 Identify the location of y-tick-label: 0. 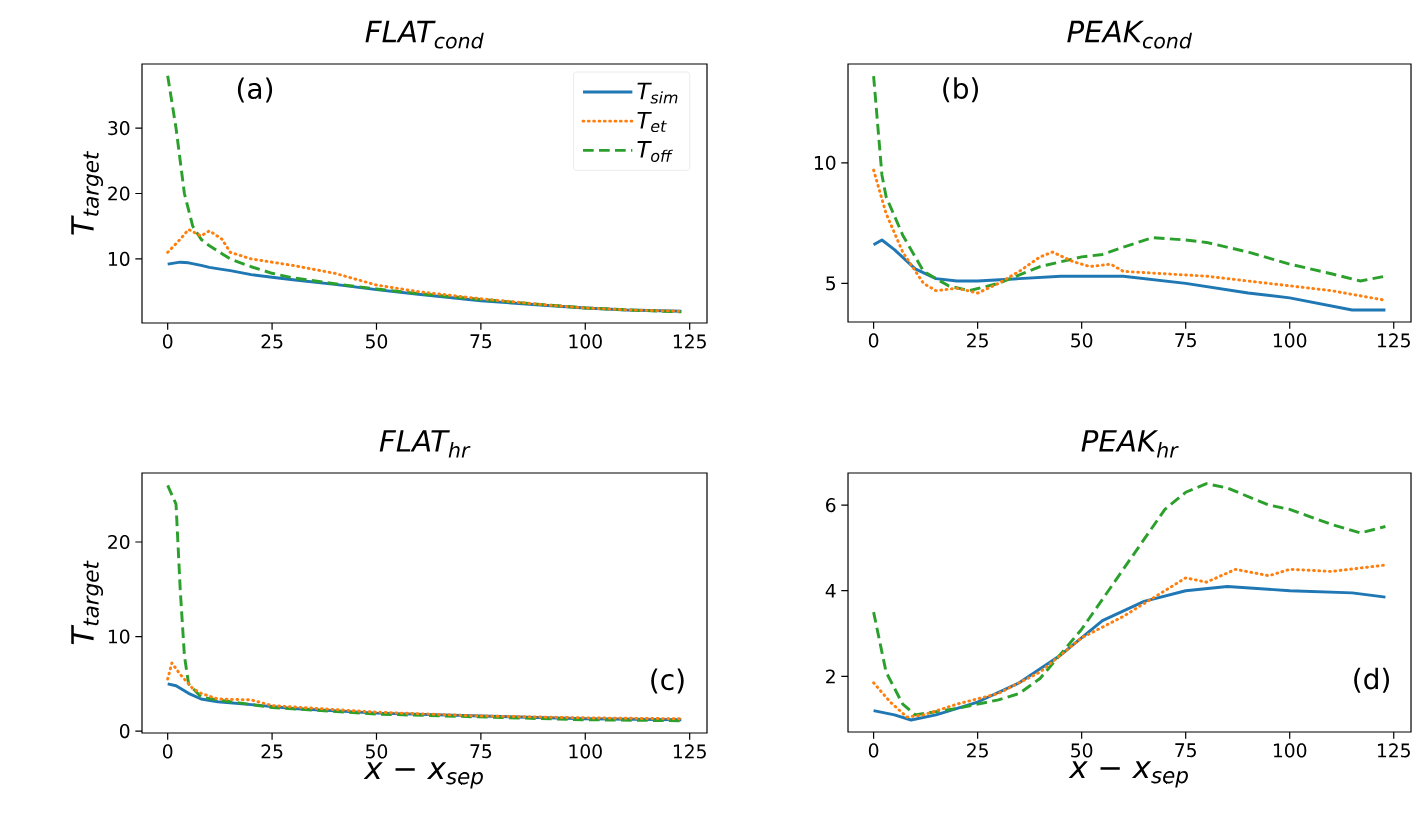
(124, 731).